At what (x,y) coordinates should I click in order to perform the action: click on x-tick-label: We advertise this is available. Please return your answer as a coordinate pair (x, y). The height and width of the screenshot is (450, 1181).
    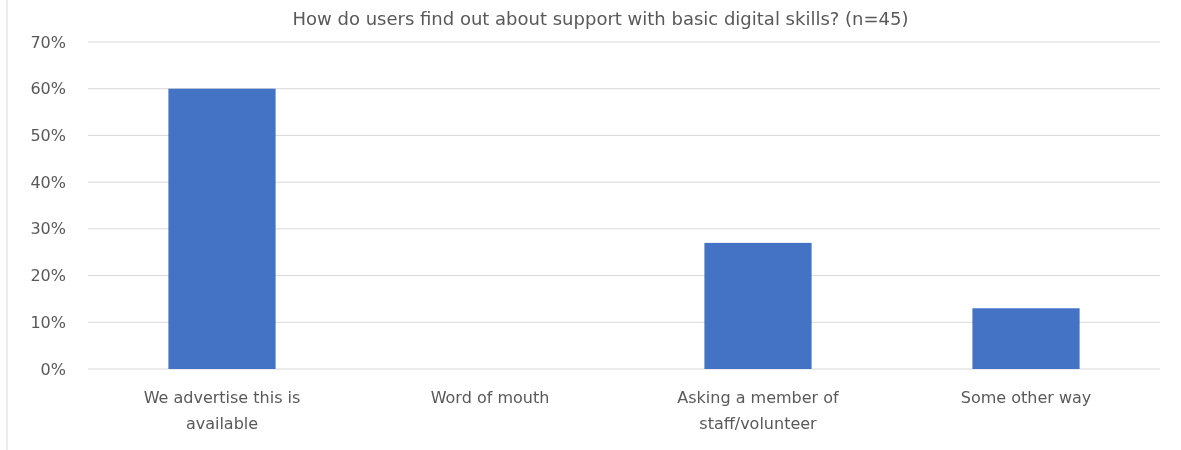
    Looking at the image, I should click on (222, 410).